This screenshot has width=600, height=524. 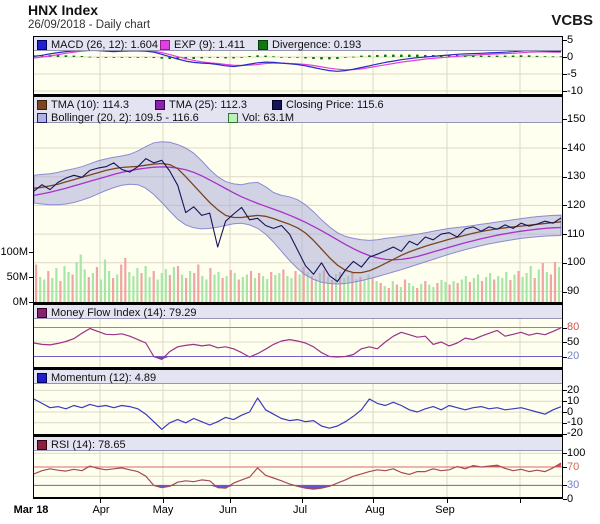 What do you see at coordinates (297, 61) in the screenshot?
I see `macd-series-line` at bounding box center [297, 61].